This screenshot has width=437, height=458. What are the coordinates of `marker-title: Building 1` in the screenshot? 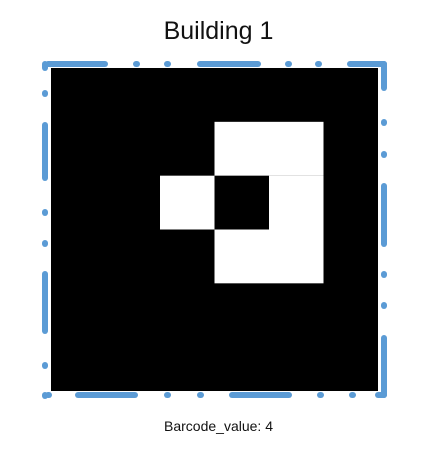 It's located at (218, 31).